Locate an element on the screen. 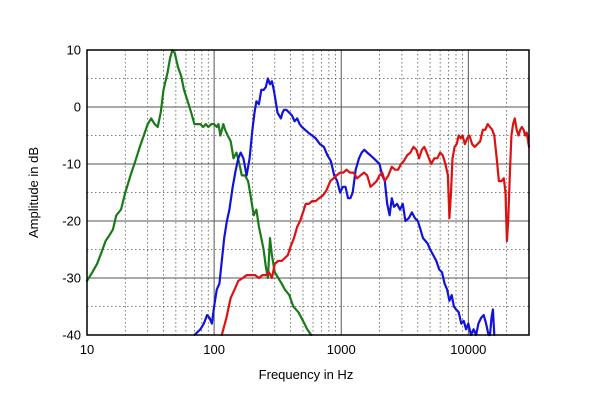 This screenshot has width=600, height=411. y-tick-label: -40 is located at coordinates (71, 335).